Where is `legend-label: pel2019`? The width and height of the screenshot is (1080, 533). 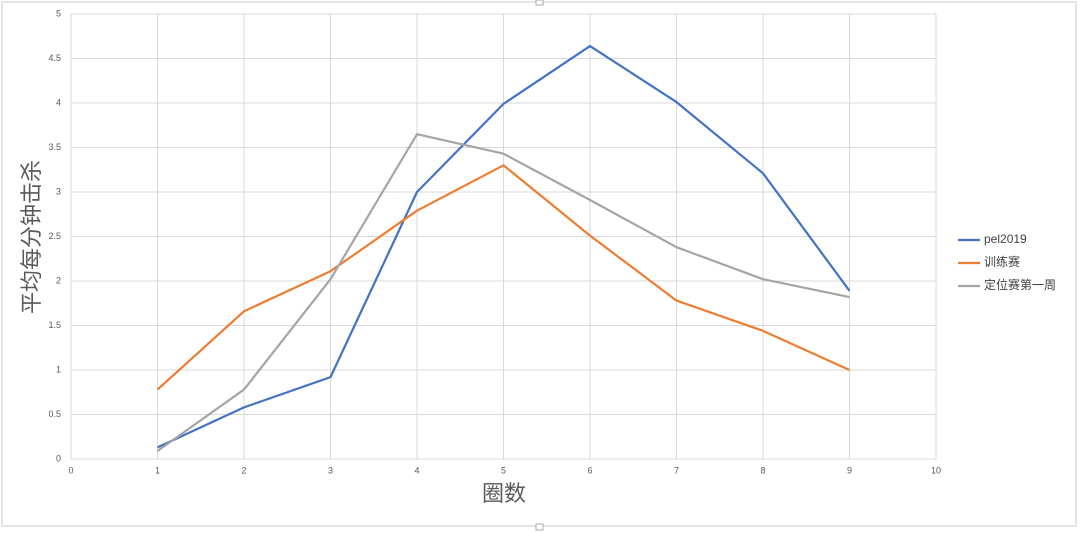 legend-label: pel2019 is located at coordinates (1005, 239).